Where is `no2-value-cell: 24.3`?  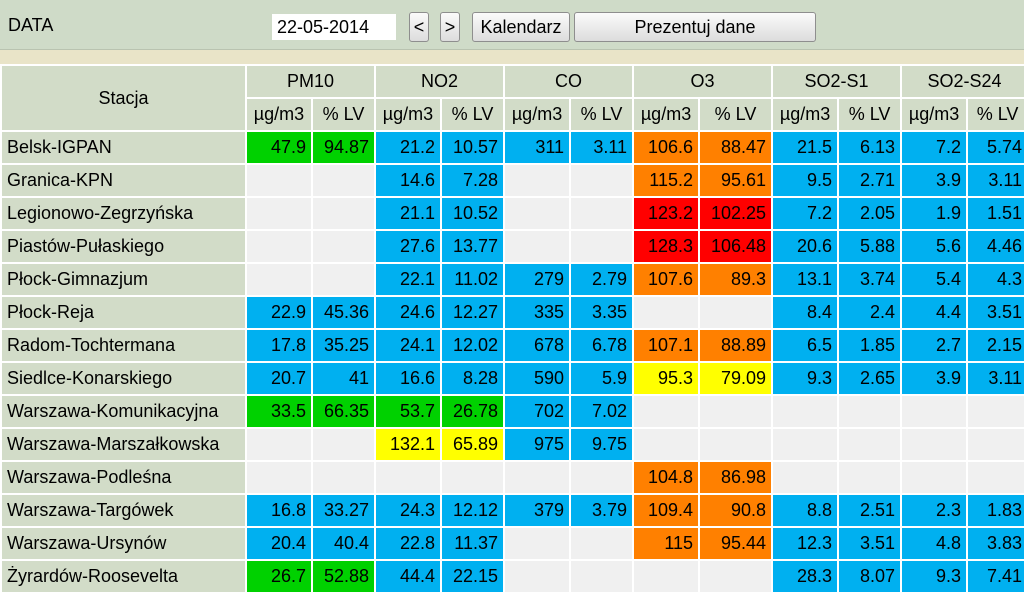
no2-value-cell: 24.3 is located at coordinates (408, 510).